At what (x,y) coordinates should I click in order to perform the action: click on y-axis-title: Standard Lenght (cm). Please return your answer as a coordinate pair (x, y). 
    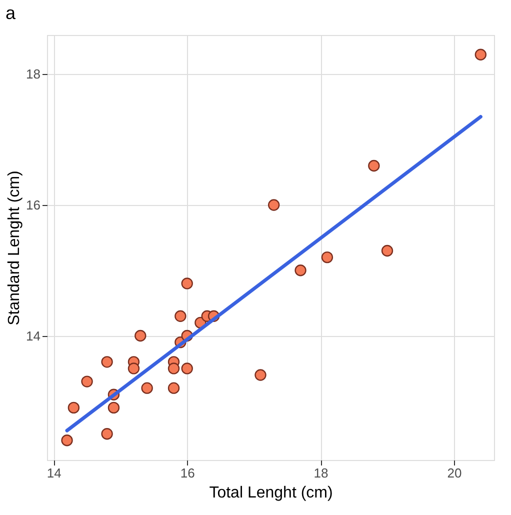
    Looking at the image, I should click on (15, 248).